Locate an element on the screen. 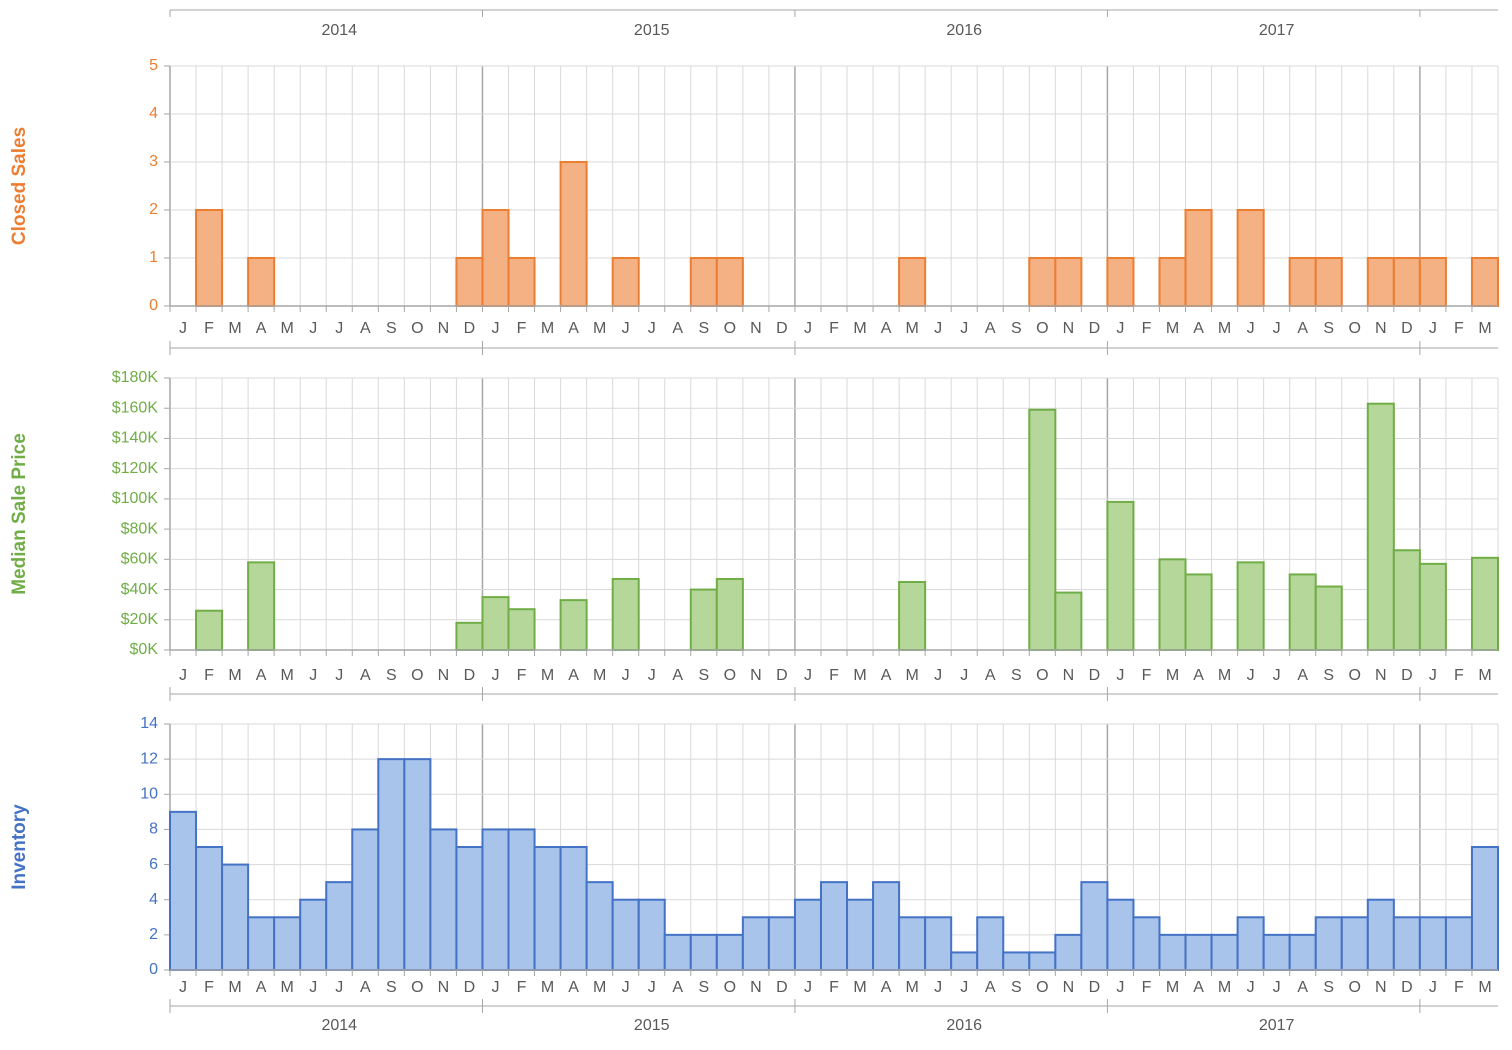 The image size is (1512, 1050). y-tick-label: 0 is located at coordinates (153, 305).